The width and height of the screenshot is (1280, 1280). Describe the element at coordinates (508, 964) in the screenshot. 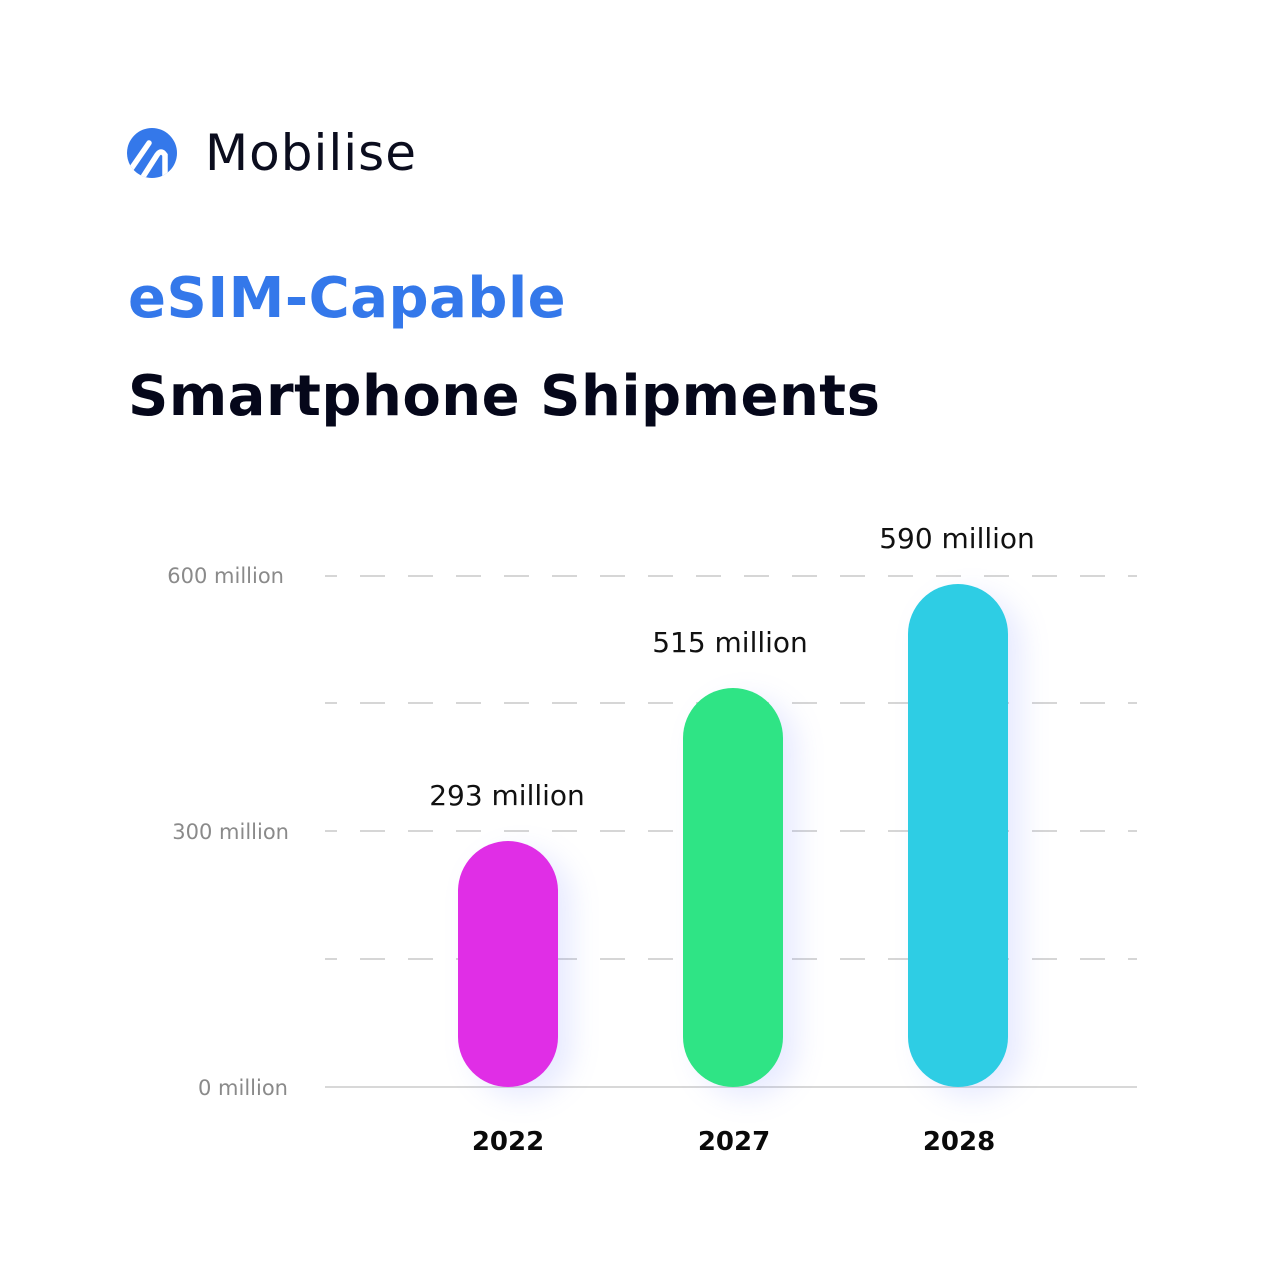

I see `bar-2022` at that location.